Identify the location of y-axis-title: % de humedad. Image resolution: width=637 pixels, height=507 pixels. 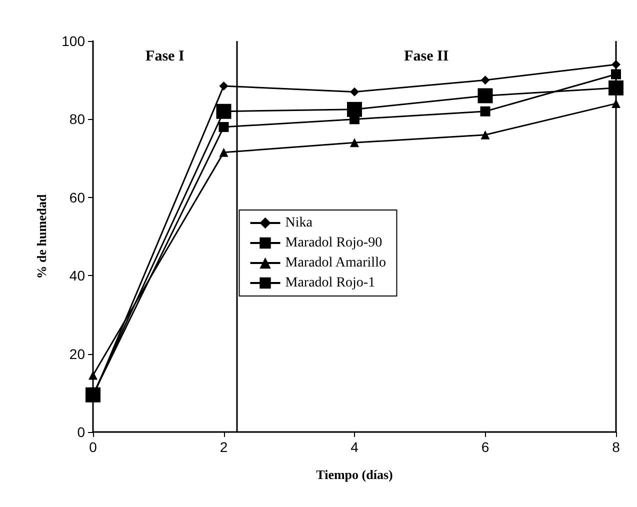
(41, 236).